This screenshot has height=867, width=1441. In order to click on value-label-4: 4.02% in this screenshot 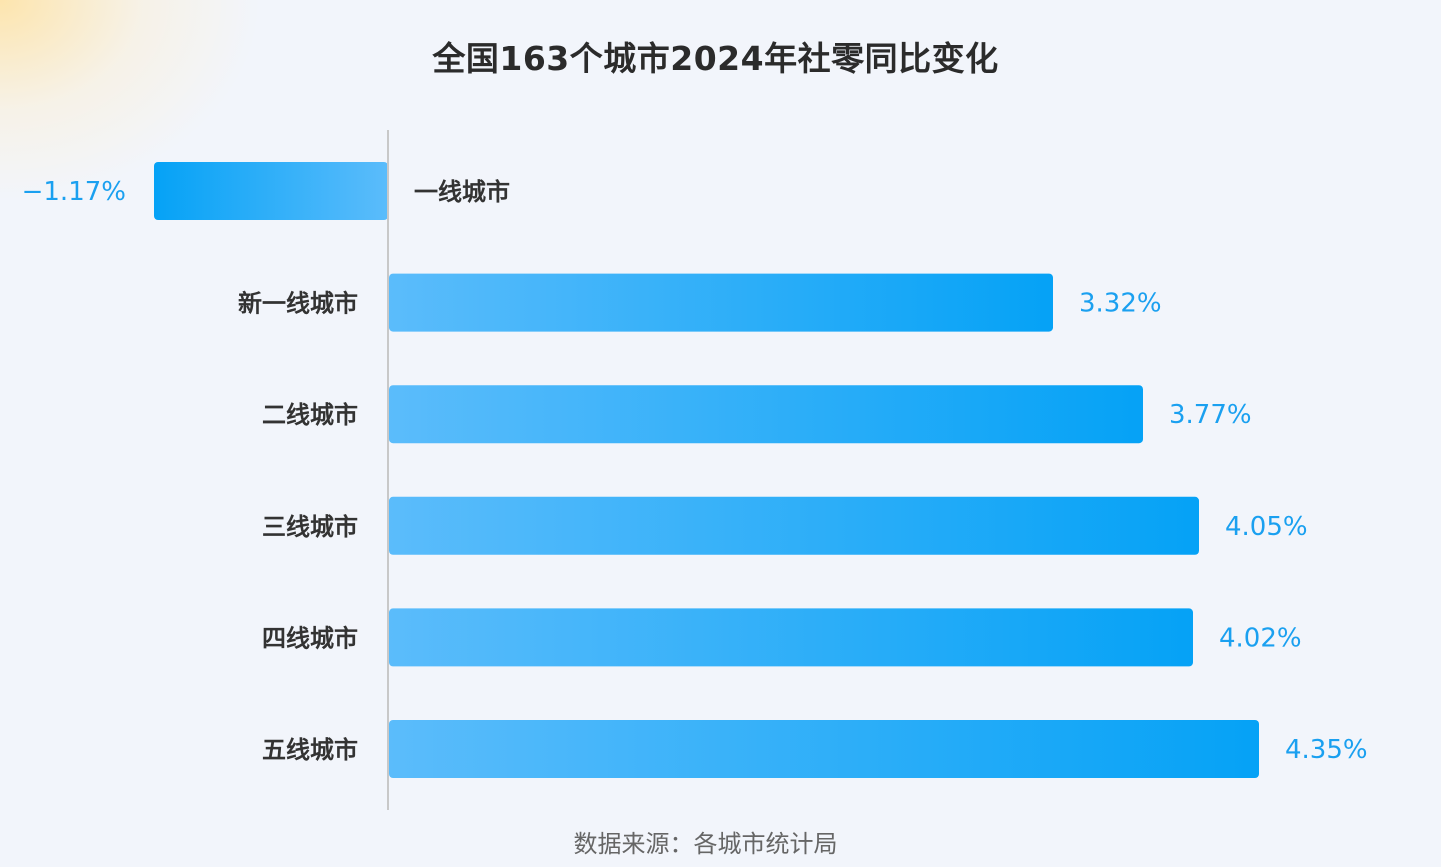, I will do `click(1260, 638)`.